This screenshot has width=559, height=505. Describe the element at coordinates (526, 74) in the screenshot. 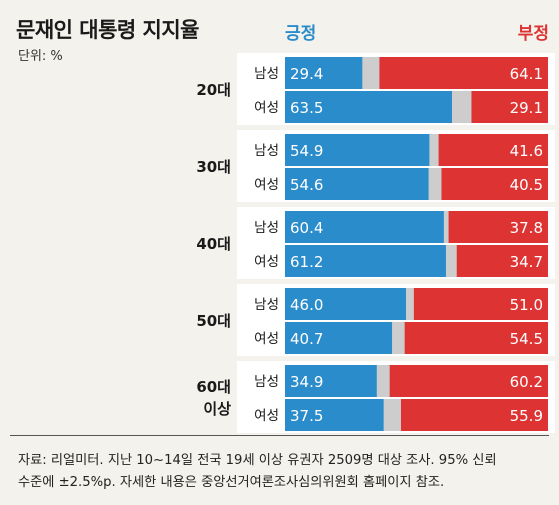

I see `negative-value-label: 64.1` at that location.